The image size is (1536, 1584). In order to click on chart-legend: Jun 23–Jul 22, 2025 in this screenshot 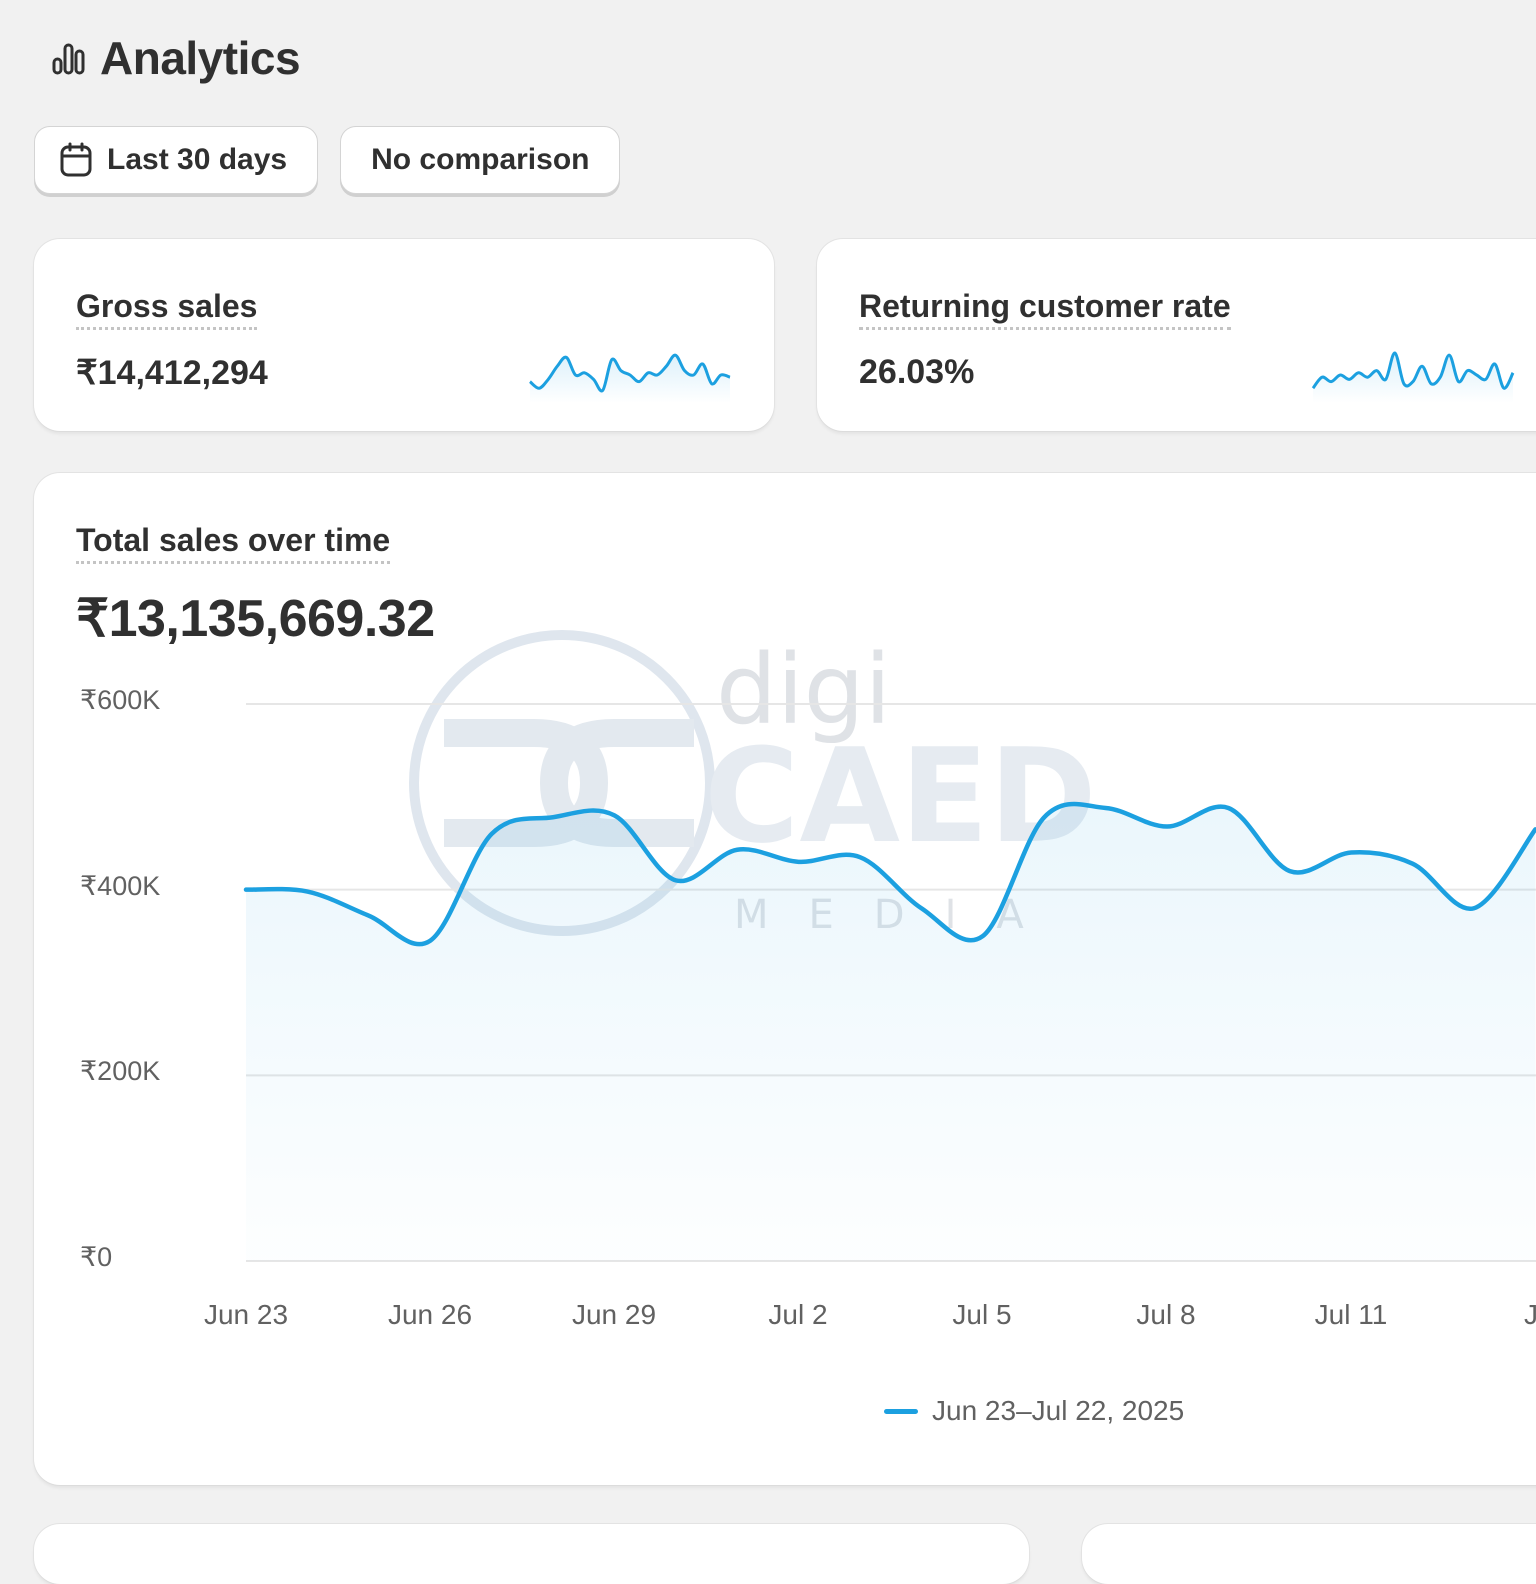, I will do `click(1034, 1411)`.